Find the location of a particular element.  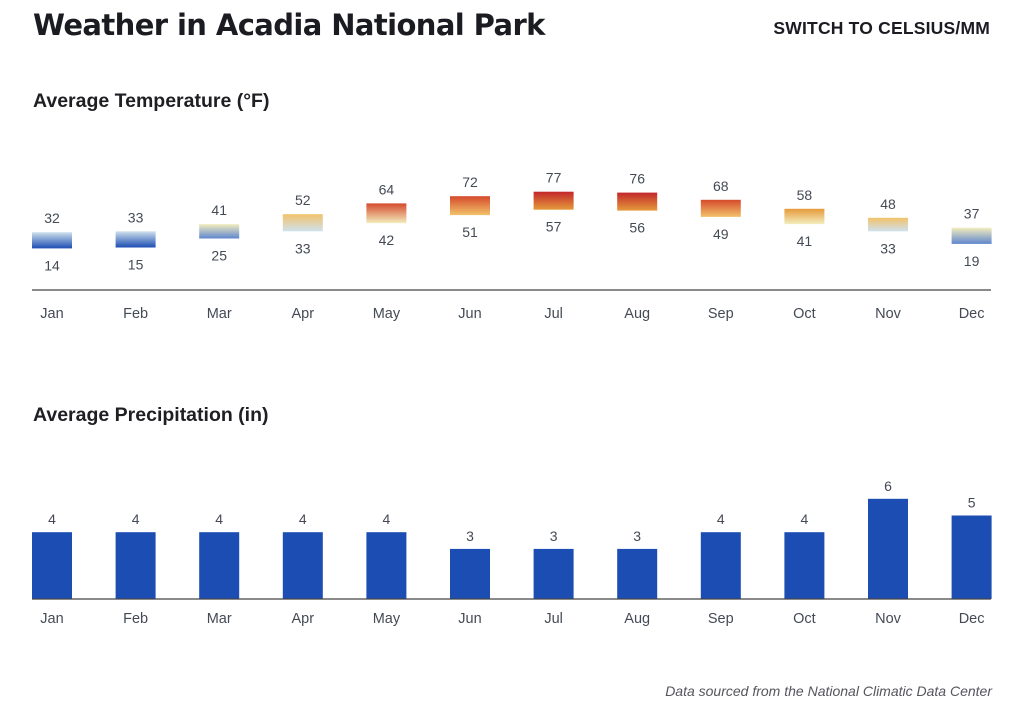

precip-month-label: May is located at coordinates (387, 619).